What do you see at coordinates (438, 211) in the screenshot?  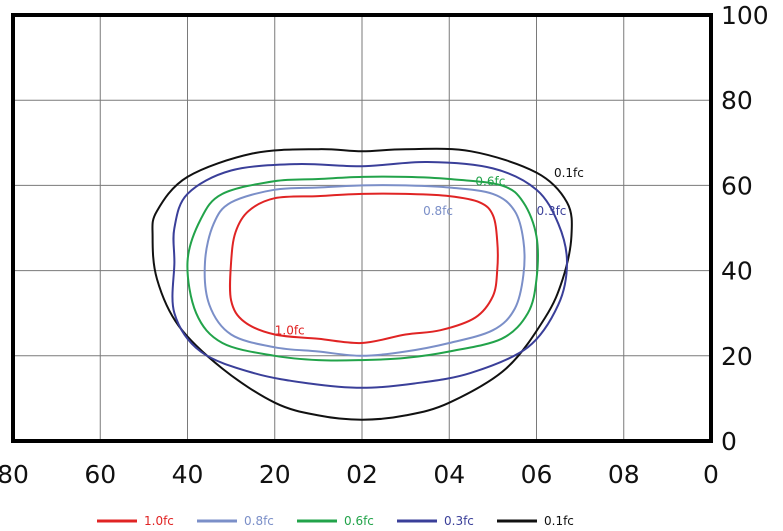 I see `contour-label: 0.8fc` at bounding box center [438, 211].